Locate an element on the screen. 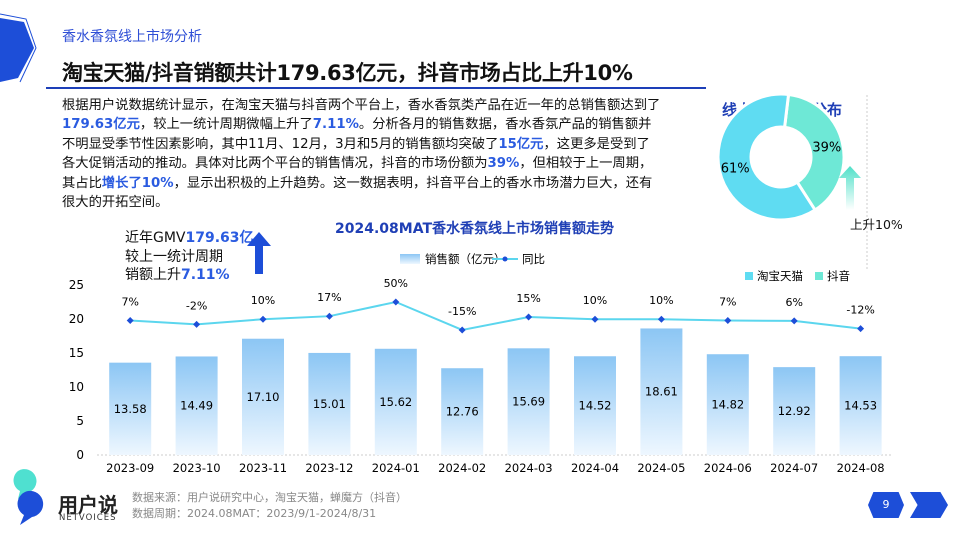  x-tick-label: 2024-02 is located at coordinates (462, 468).